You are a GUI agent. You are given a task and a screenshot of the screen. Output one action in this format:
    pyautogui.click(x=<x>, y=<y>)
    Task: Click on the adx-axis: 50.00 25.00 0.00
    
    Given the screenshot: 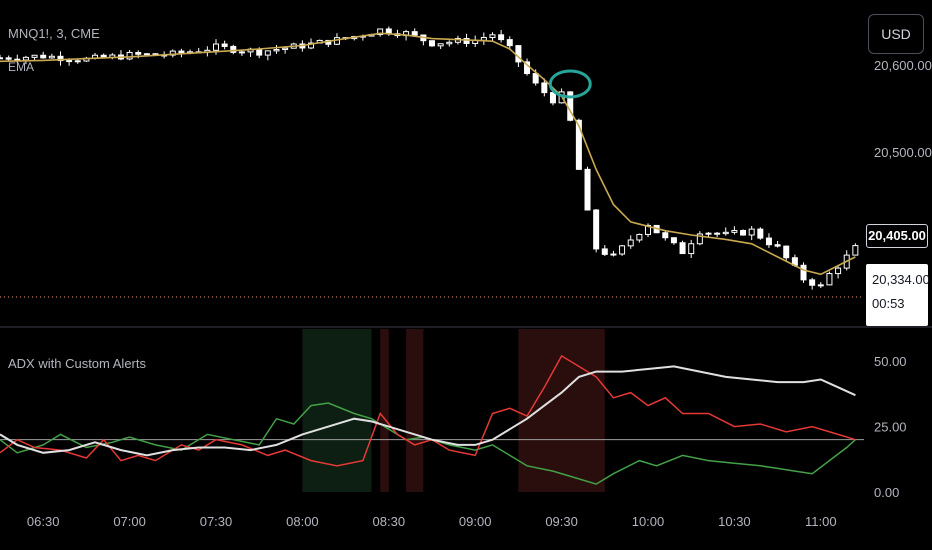 What is the action you would take?
    pyautogui.click(x=890, y=427)
    